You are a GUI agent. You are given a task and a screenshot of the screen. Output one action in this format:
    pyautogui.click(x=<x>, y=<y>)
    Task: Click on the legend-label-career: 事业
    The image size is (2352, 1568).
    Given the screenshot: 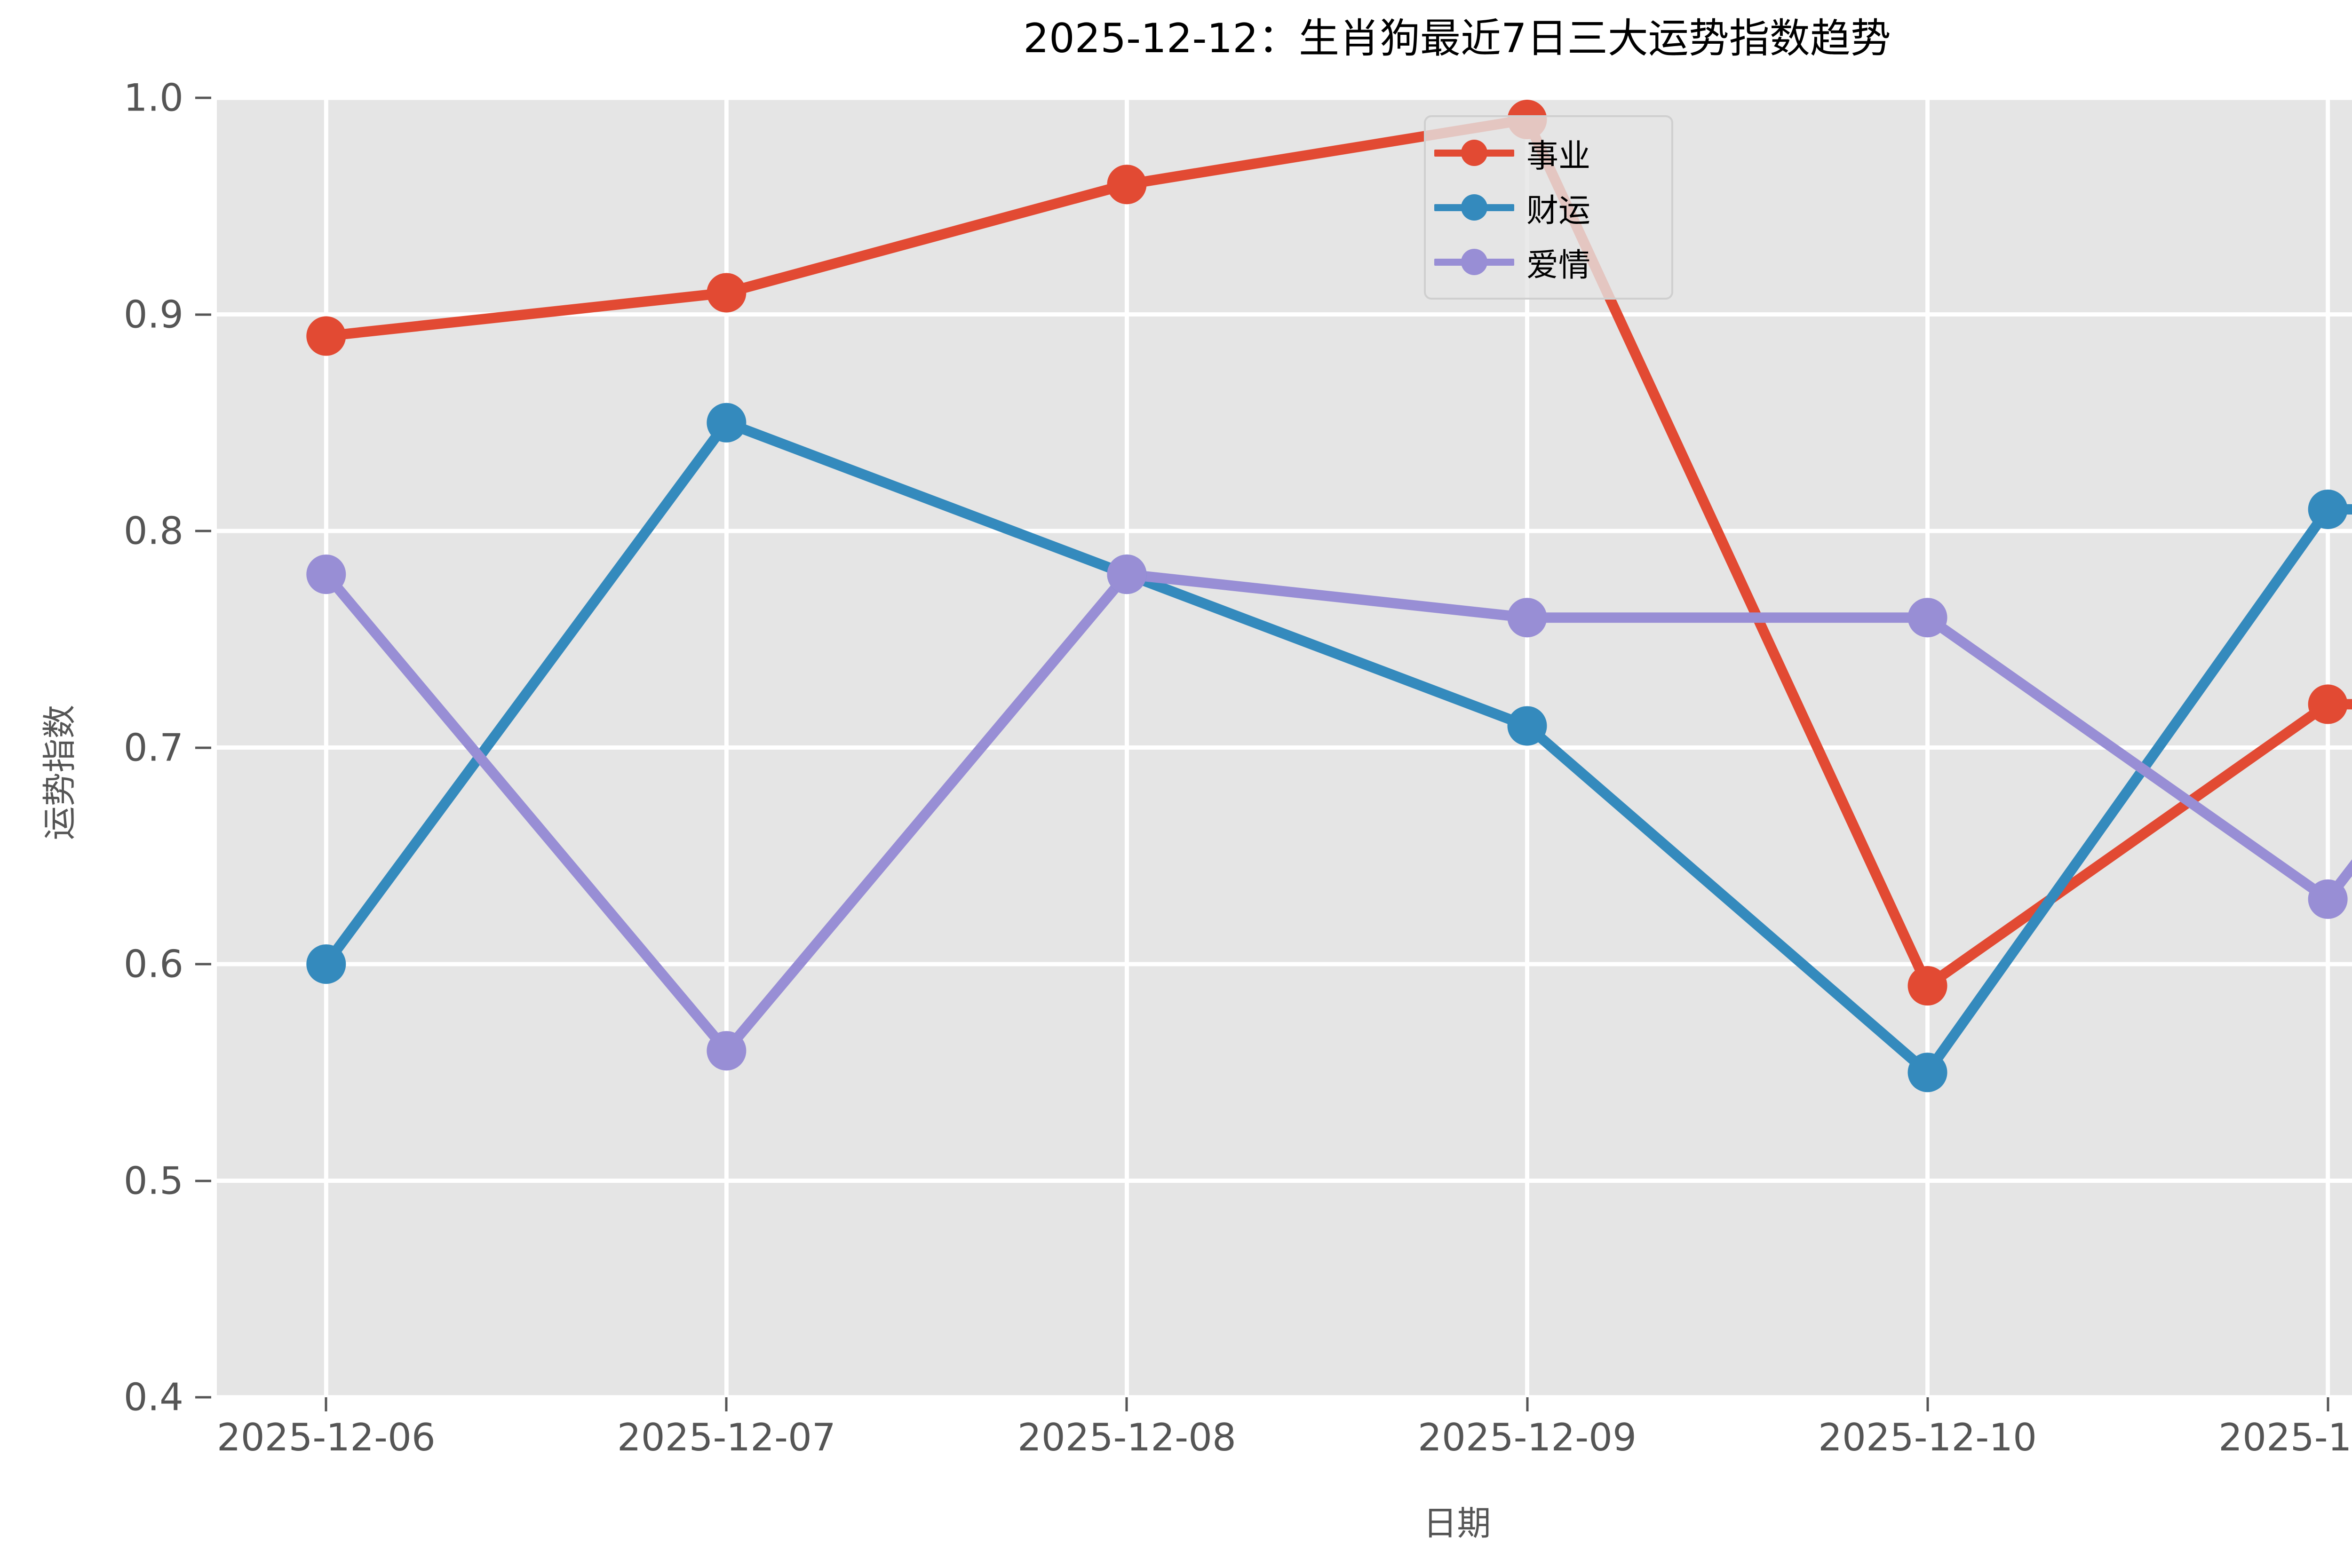 What is the action you would take?
    pyautogui.click(x=1558, y=156)
    